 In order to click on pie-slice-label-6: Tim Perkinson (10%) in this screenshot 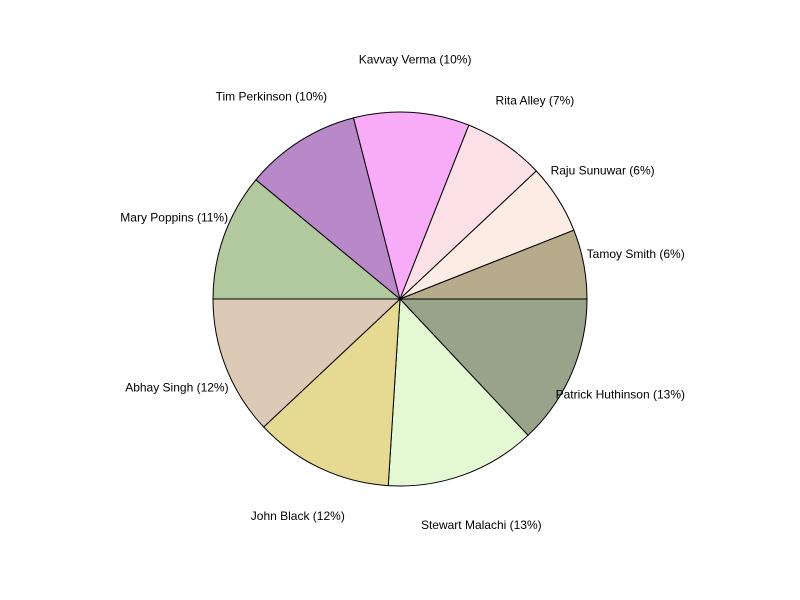, I will do `click(272, 96)`.